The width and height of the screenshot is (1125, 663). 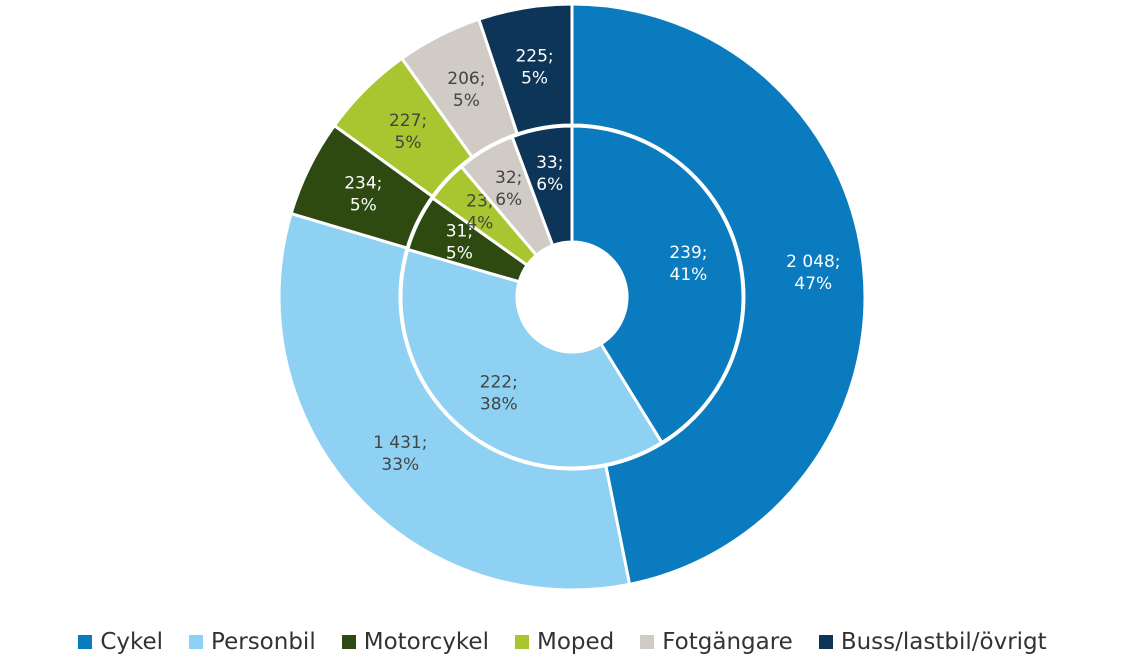 I want to click on legend-item: Fotgängare, so click(x=716, y=642).